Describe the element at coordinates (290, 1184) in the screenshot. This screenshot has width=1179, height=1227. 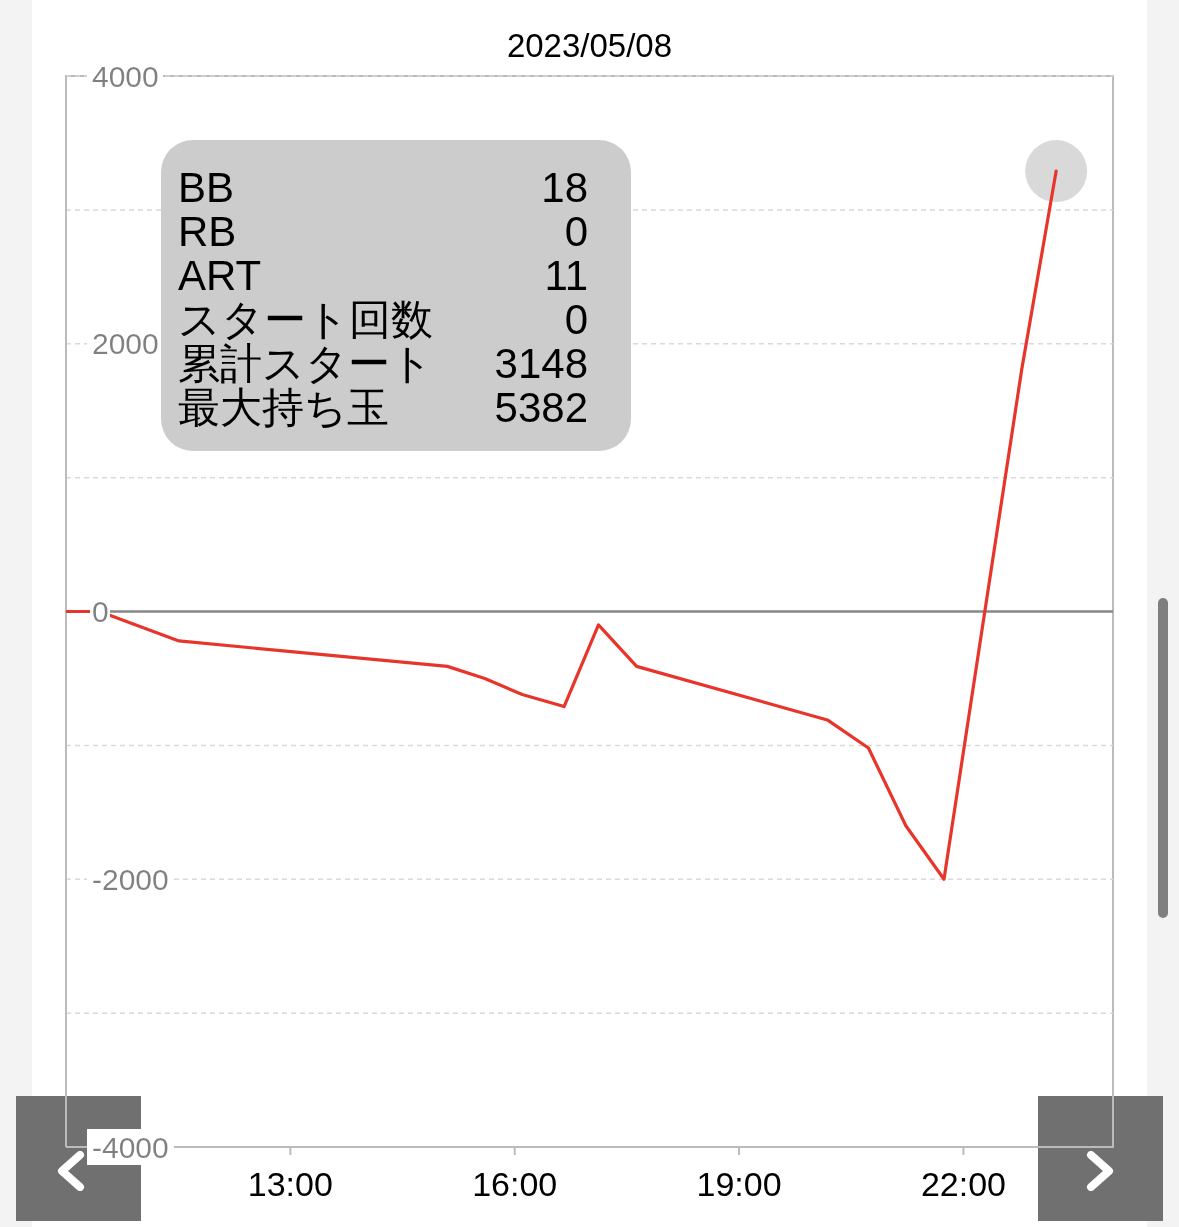
I see `x-tick-label: 13:00` at that location.